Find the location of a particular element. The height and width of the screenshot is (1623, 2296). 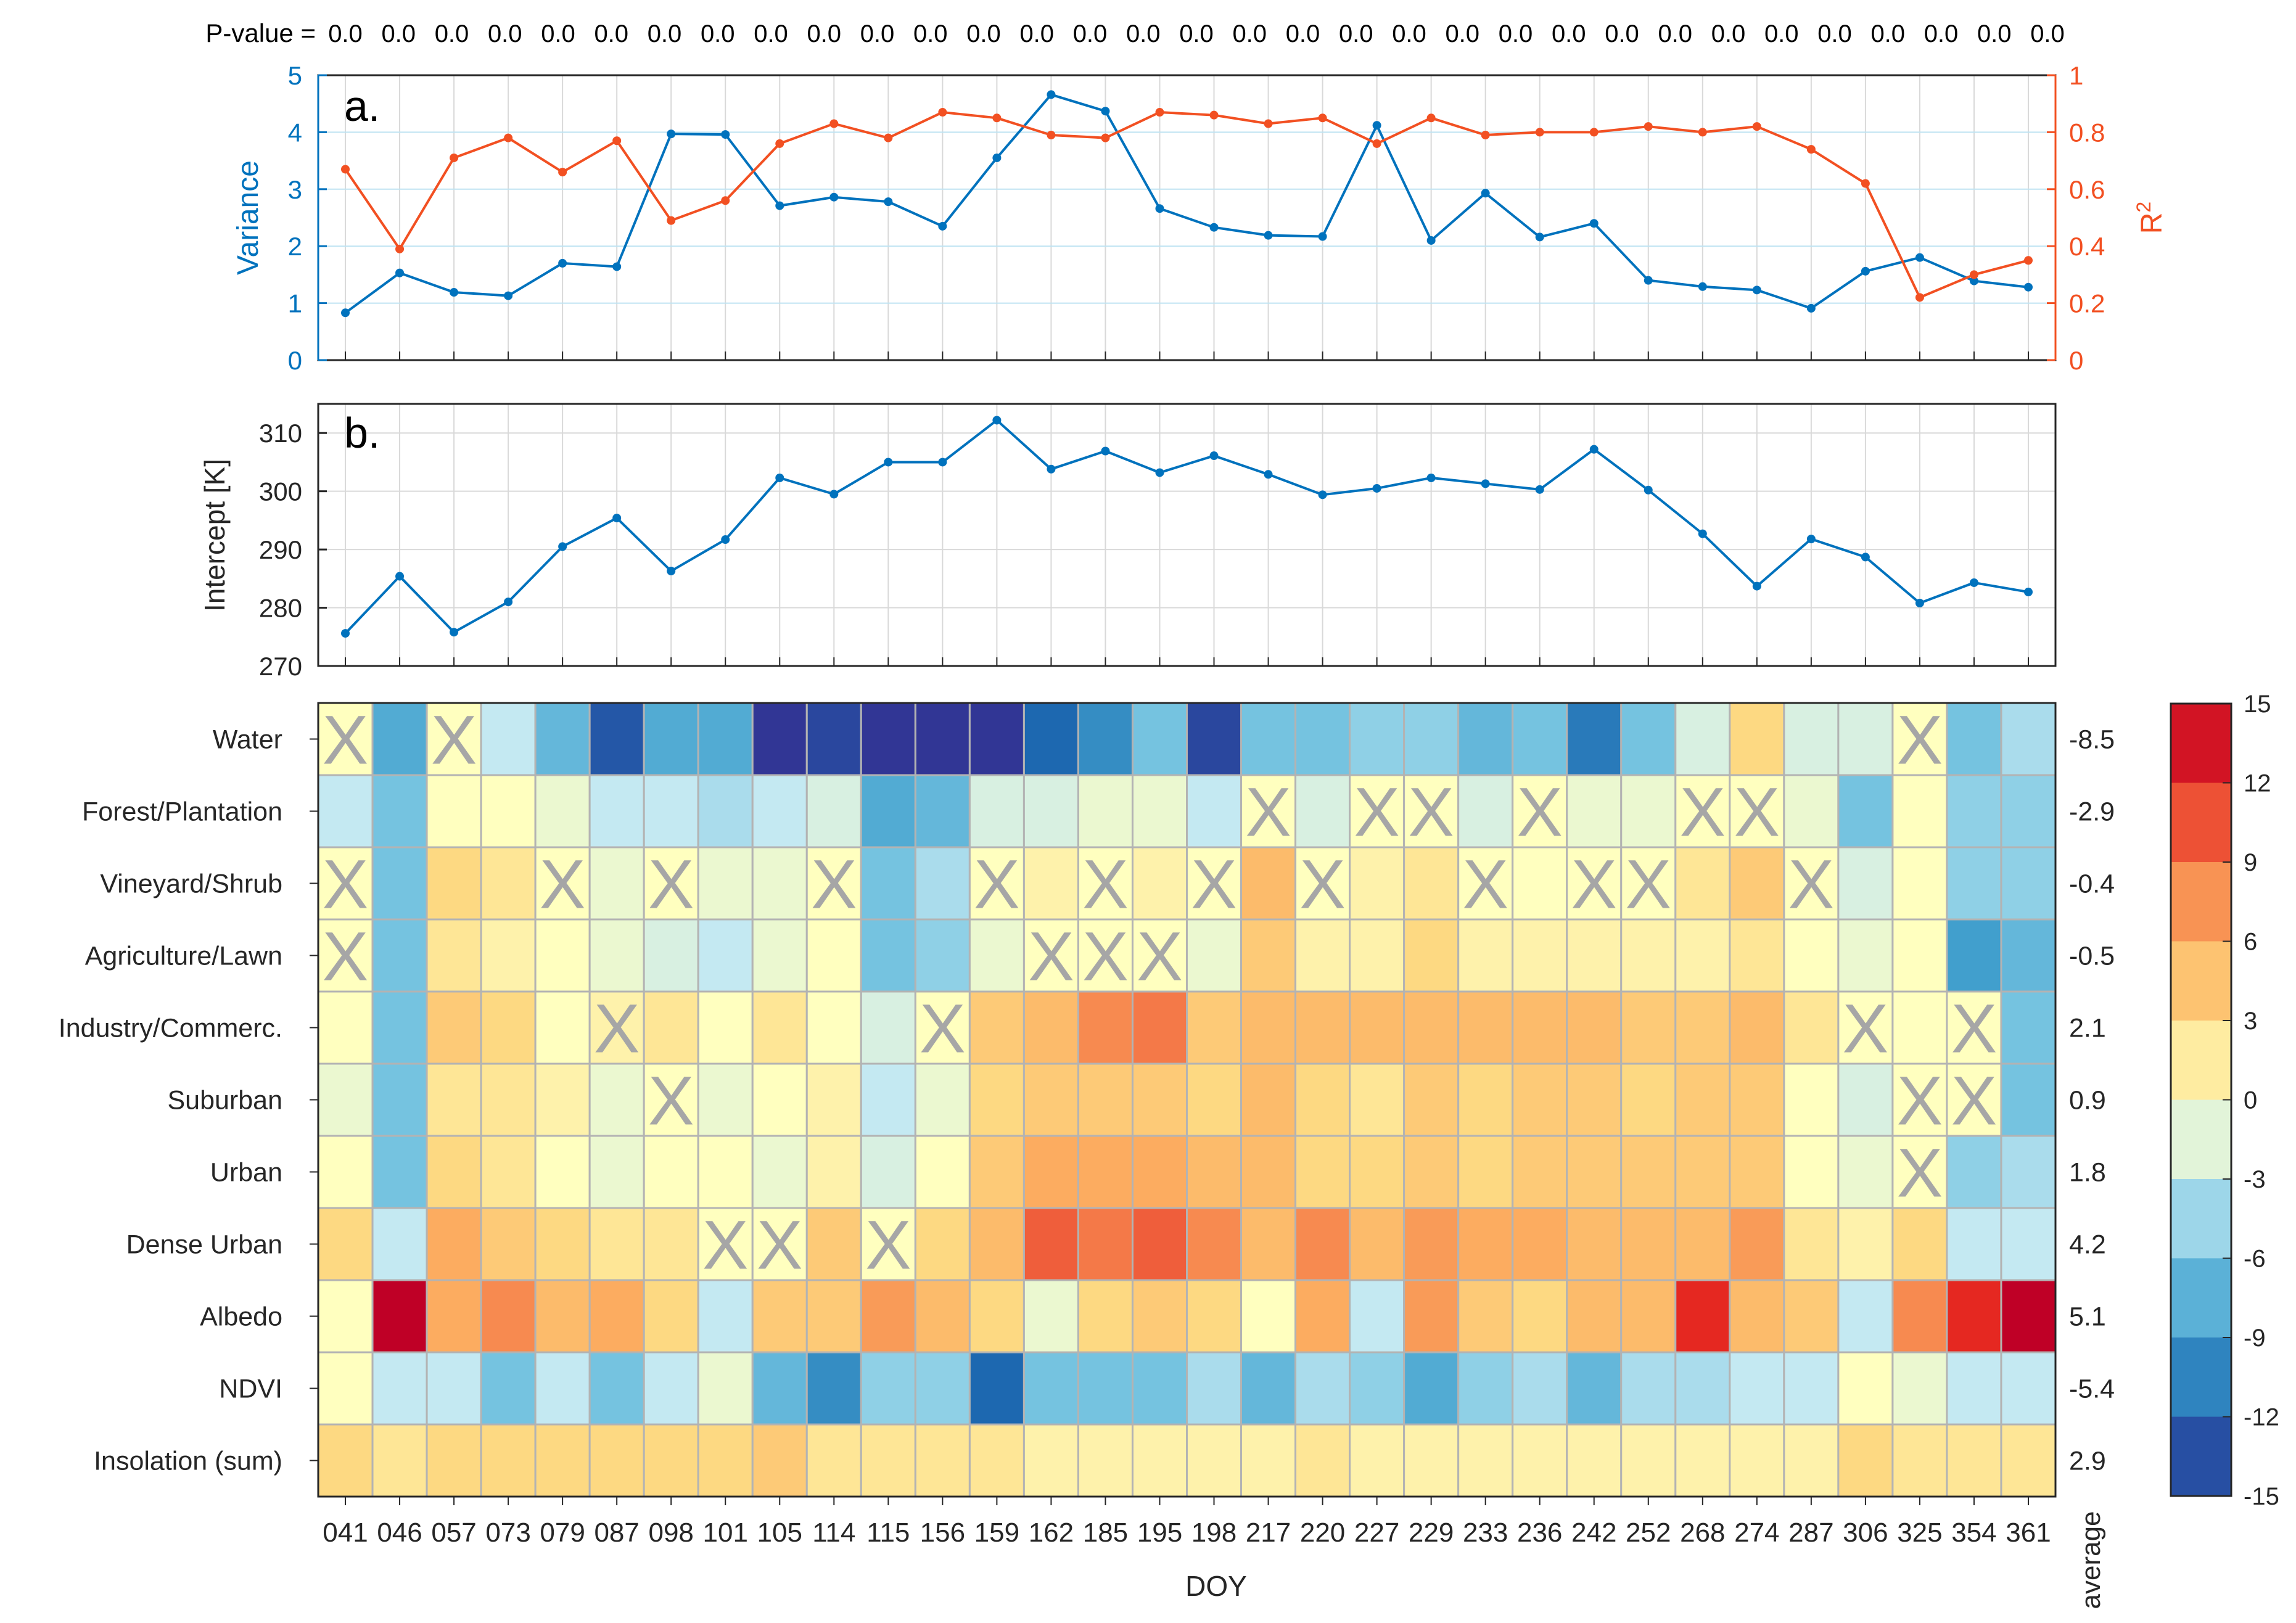

colorbar-tick-label: -6 is located at coordinates (2255, 1259).